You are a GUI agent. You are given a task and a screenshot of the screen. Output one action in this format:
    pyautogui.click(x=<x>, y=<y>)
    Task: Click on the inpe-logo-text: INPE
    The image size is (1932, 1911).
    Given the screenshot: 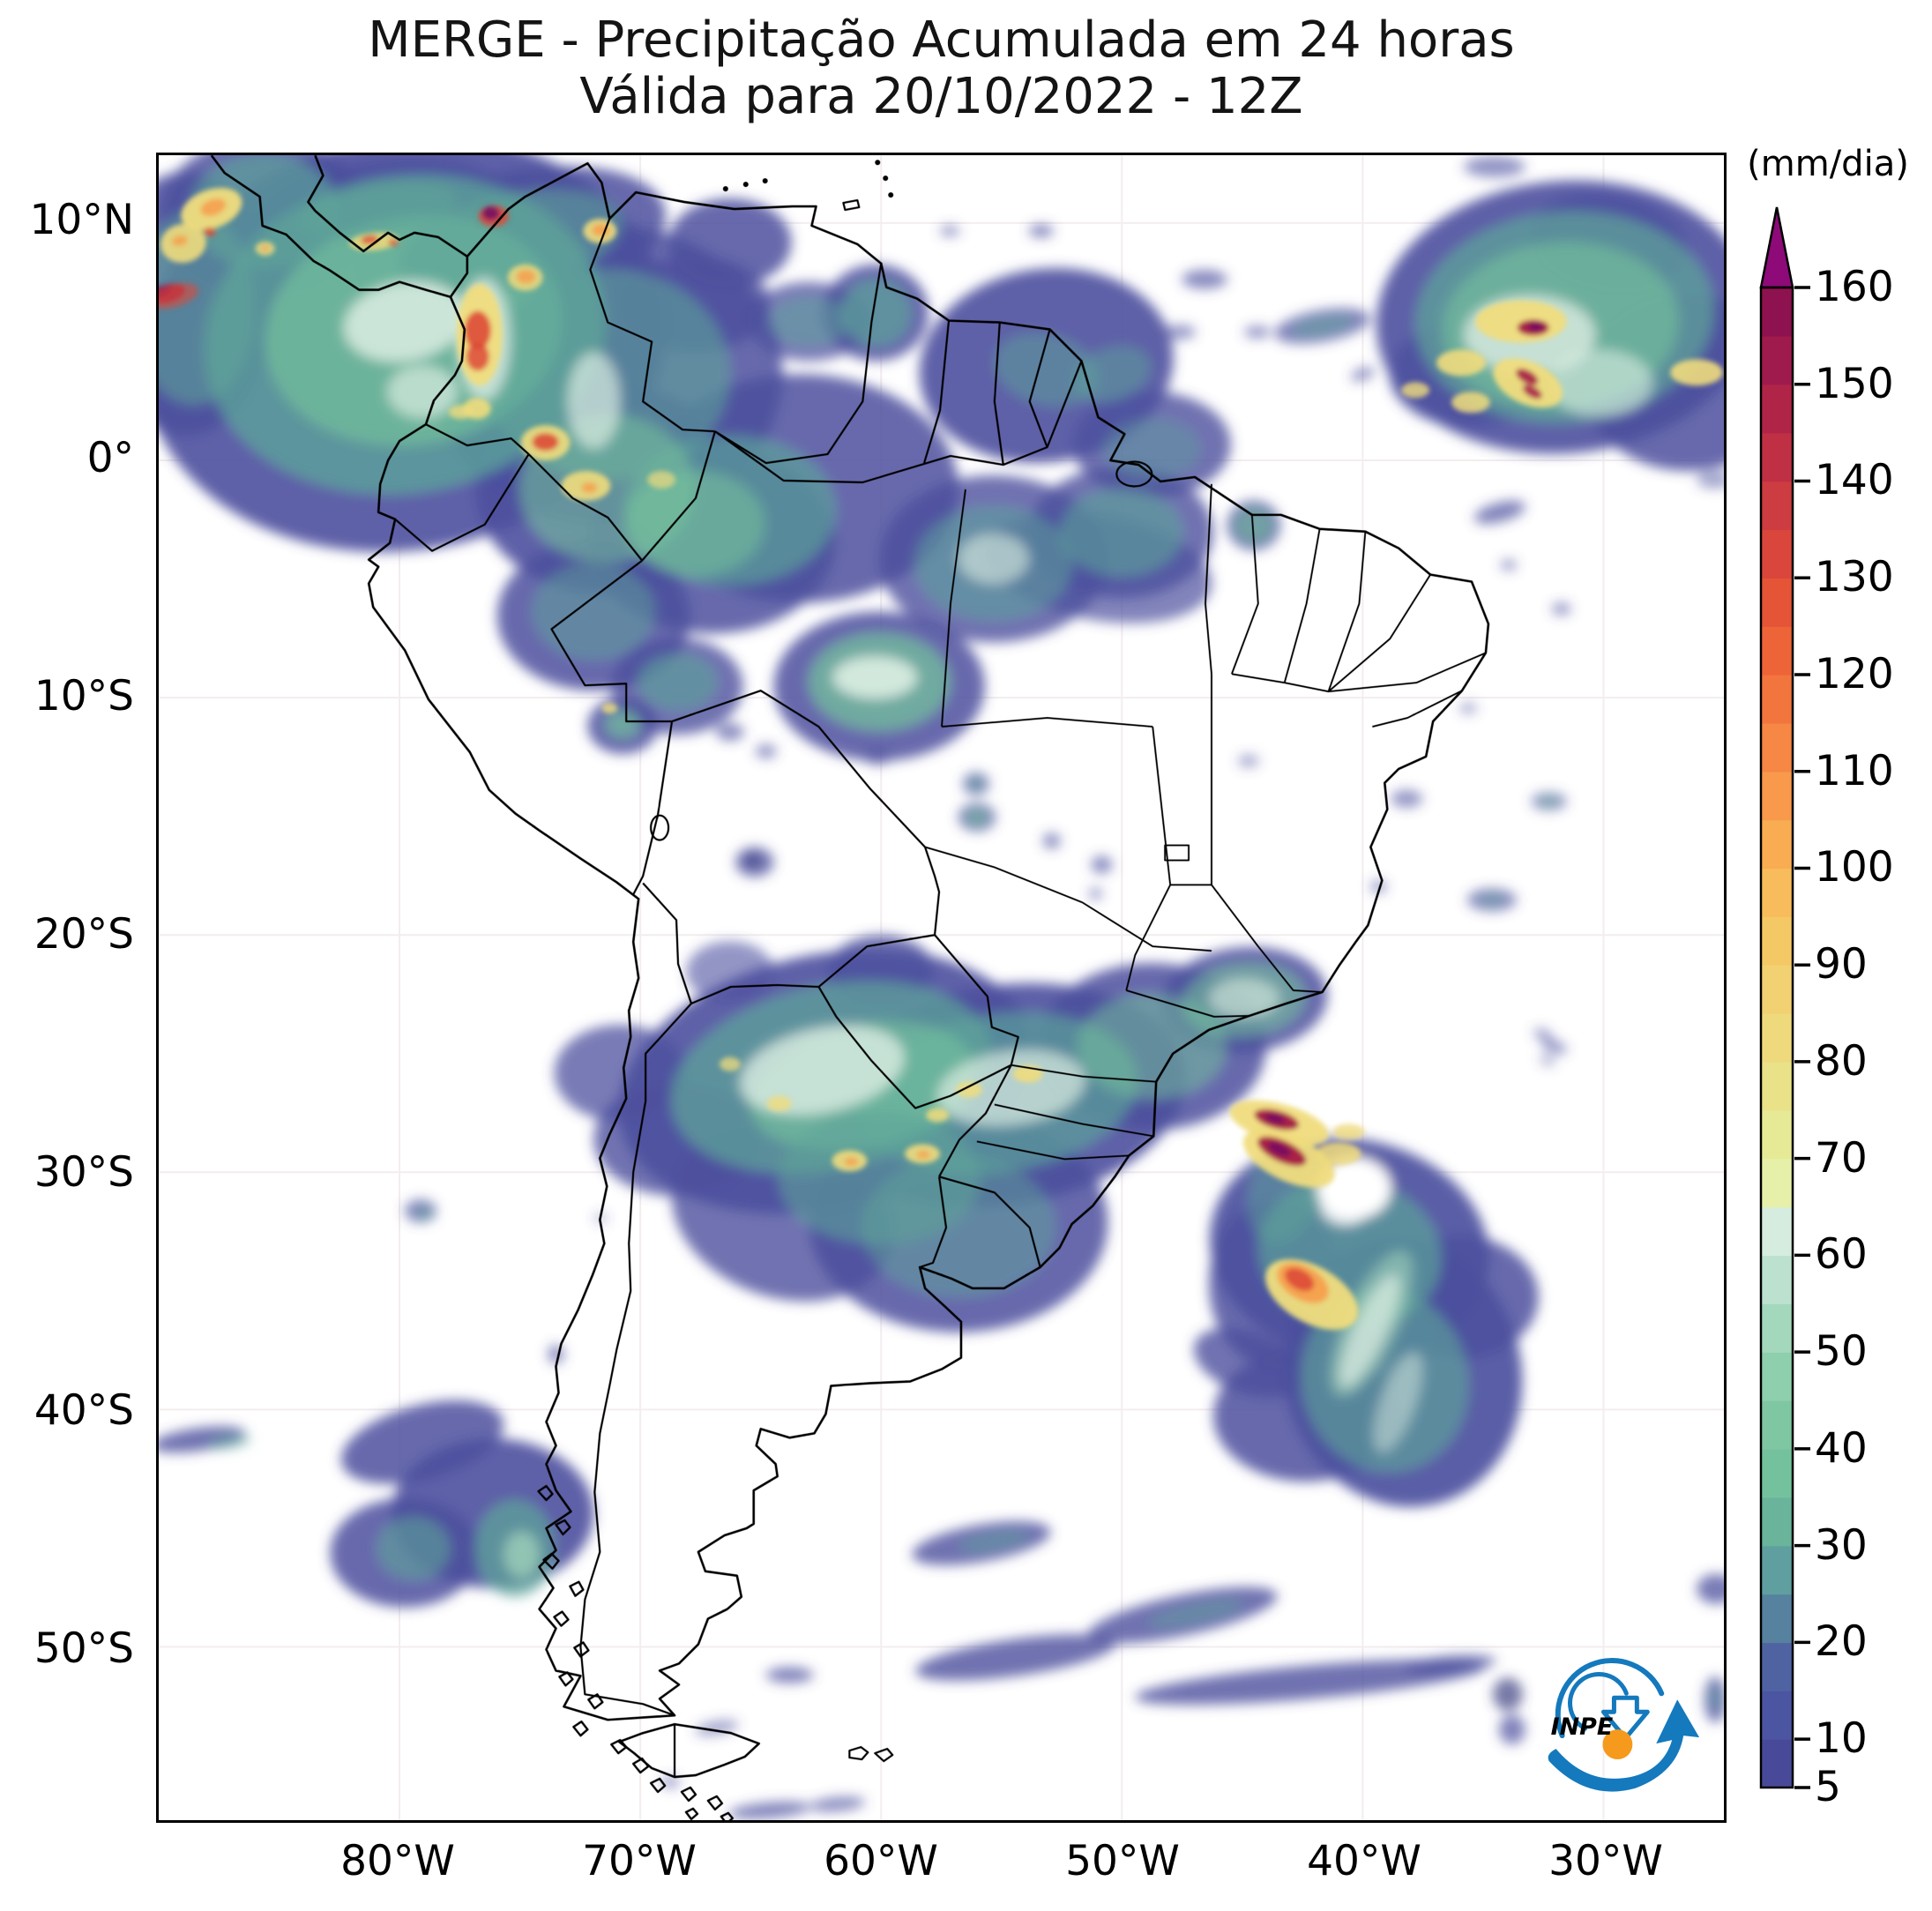 What is the action you would take?
    pyautogui.click(x=1582, y=1727)
    